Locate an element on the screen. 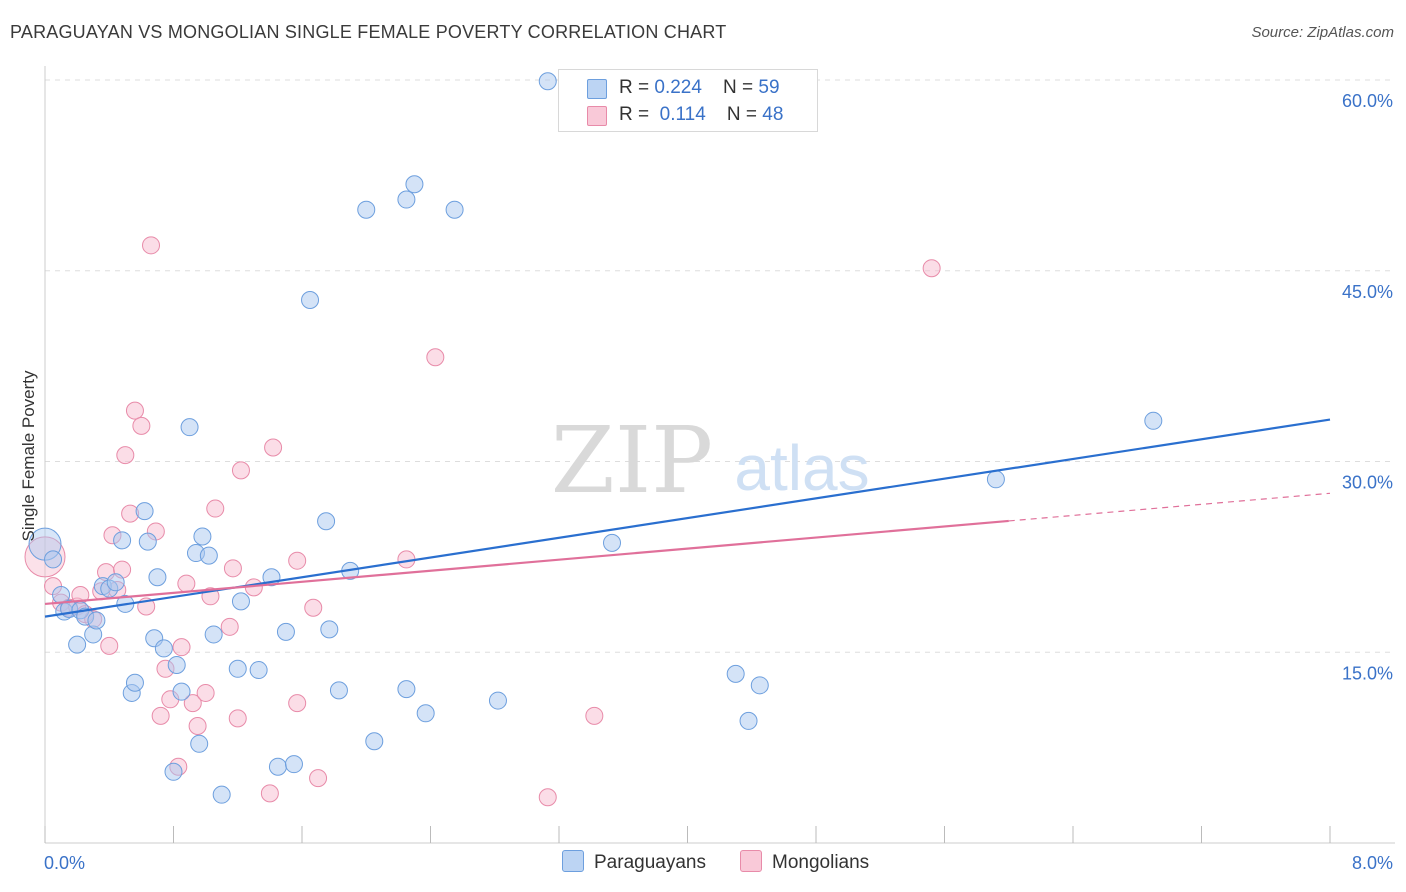 The width and height of the screenshot is (1406, 892). legend-label: Mongolians is located at coordinates (821, 862).